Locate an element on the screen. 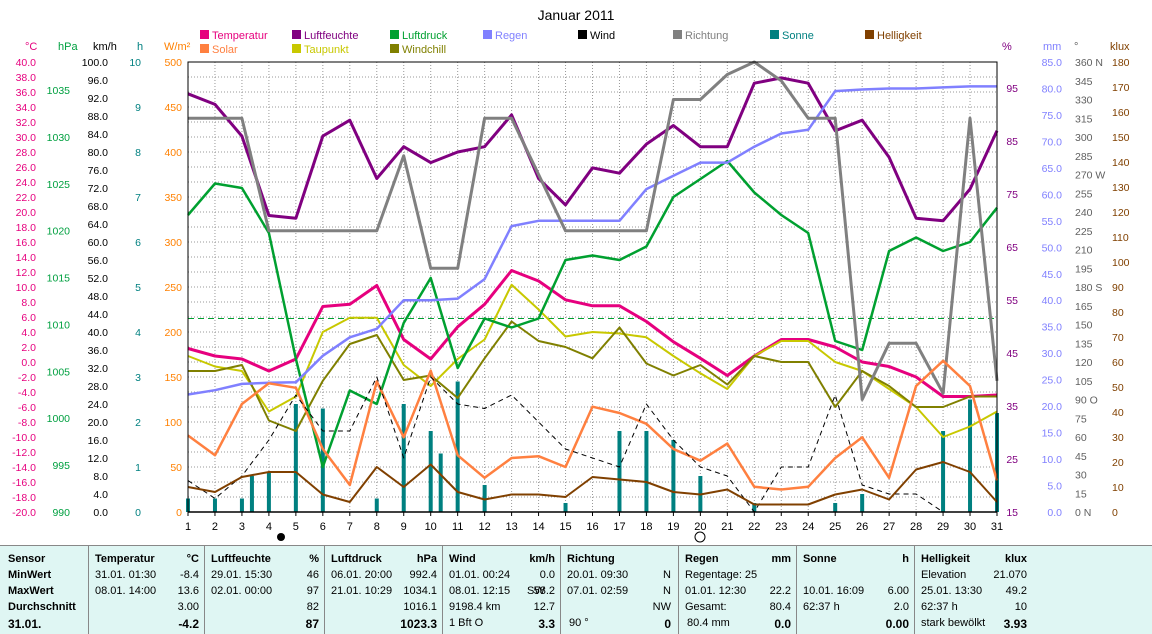 This screenshot has height=634, width=1152. wind-tick-label: 32.0 is located at coordinates (98, 369).